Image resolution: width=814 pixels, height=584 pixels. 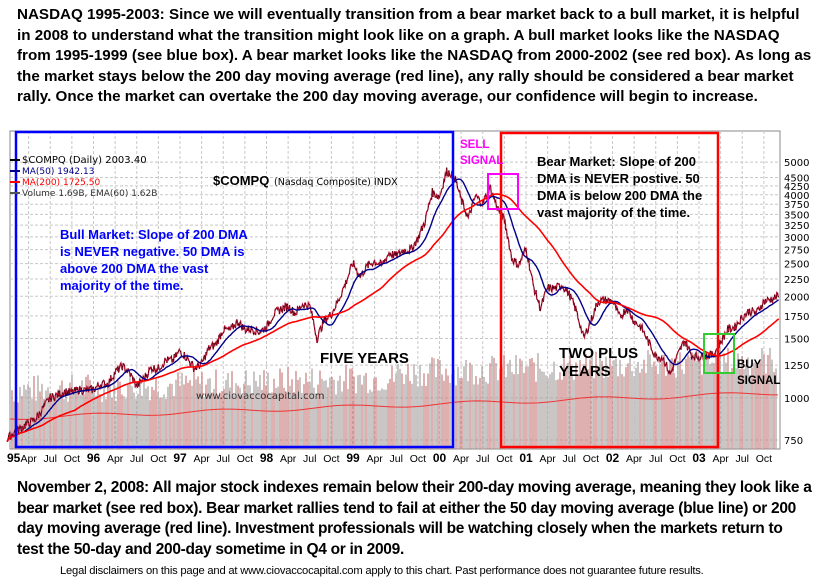 What do you see at coordinates (94, 458) in the screenshot?
I see `x-tick-label: 96` at bounding box center [94, 458].